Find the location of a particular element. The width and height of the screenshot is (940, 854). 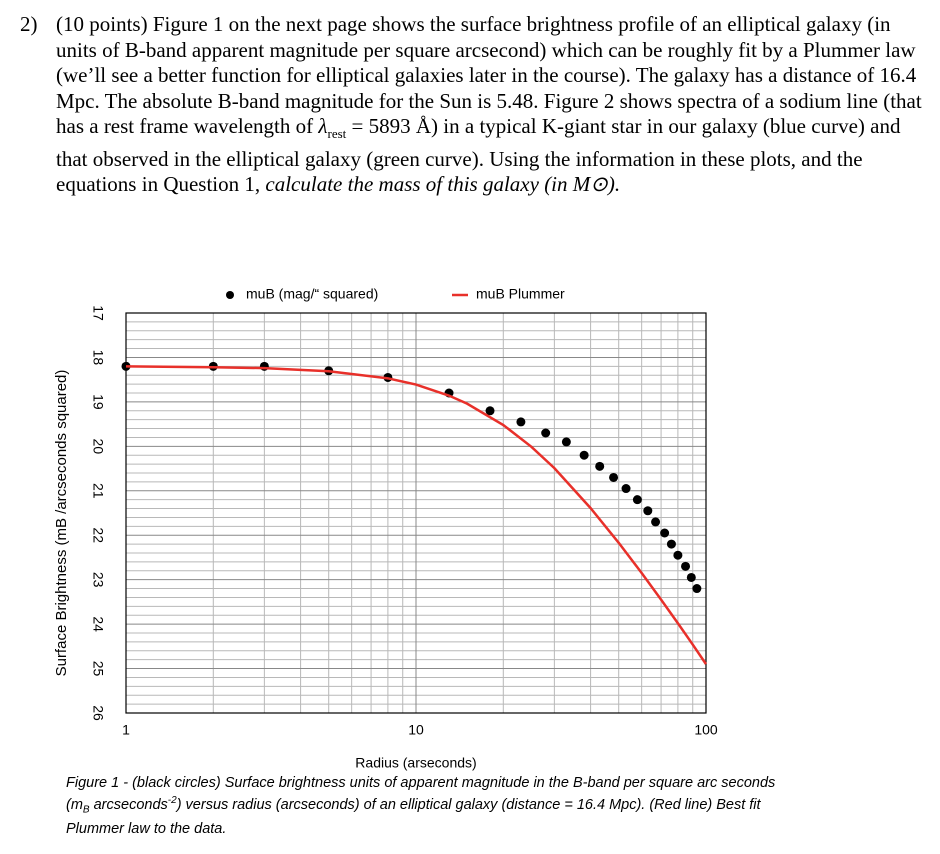

y-tick-label: 22 is located at coordinates (98, 535).